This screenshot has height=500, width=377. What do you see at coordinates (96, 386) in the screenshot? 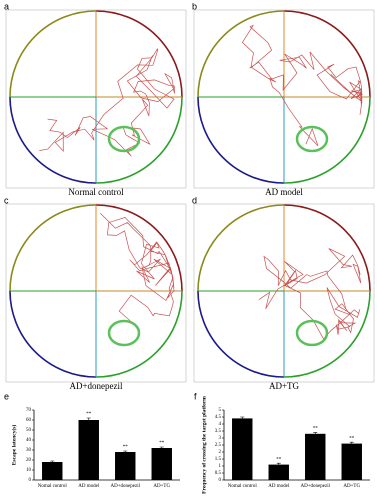
I see `panel-caption: AD+donepezil` at bounding box center [96, 386].